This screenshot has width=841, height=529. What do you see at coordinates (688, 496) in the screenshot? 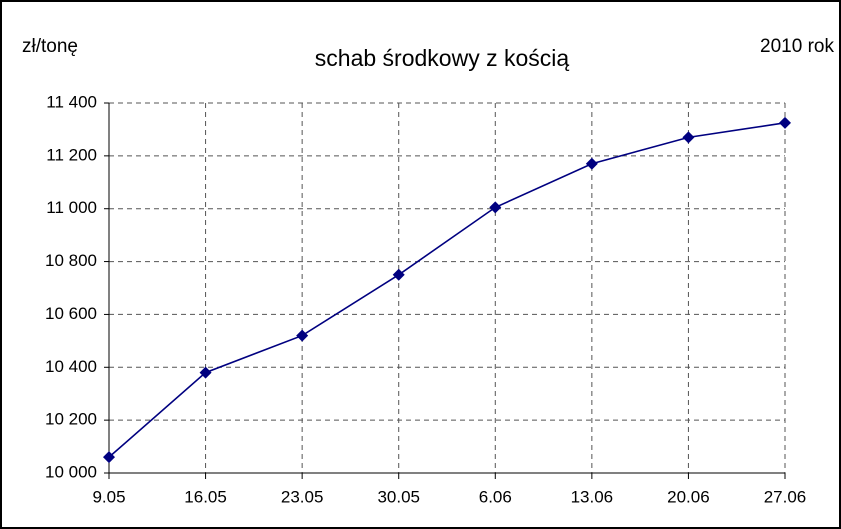
I see `x-tick-label: 20.06` at bounding box center [688, 496].